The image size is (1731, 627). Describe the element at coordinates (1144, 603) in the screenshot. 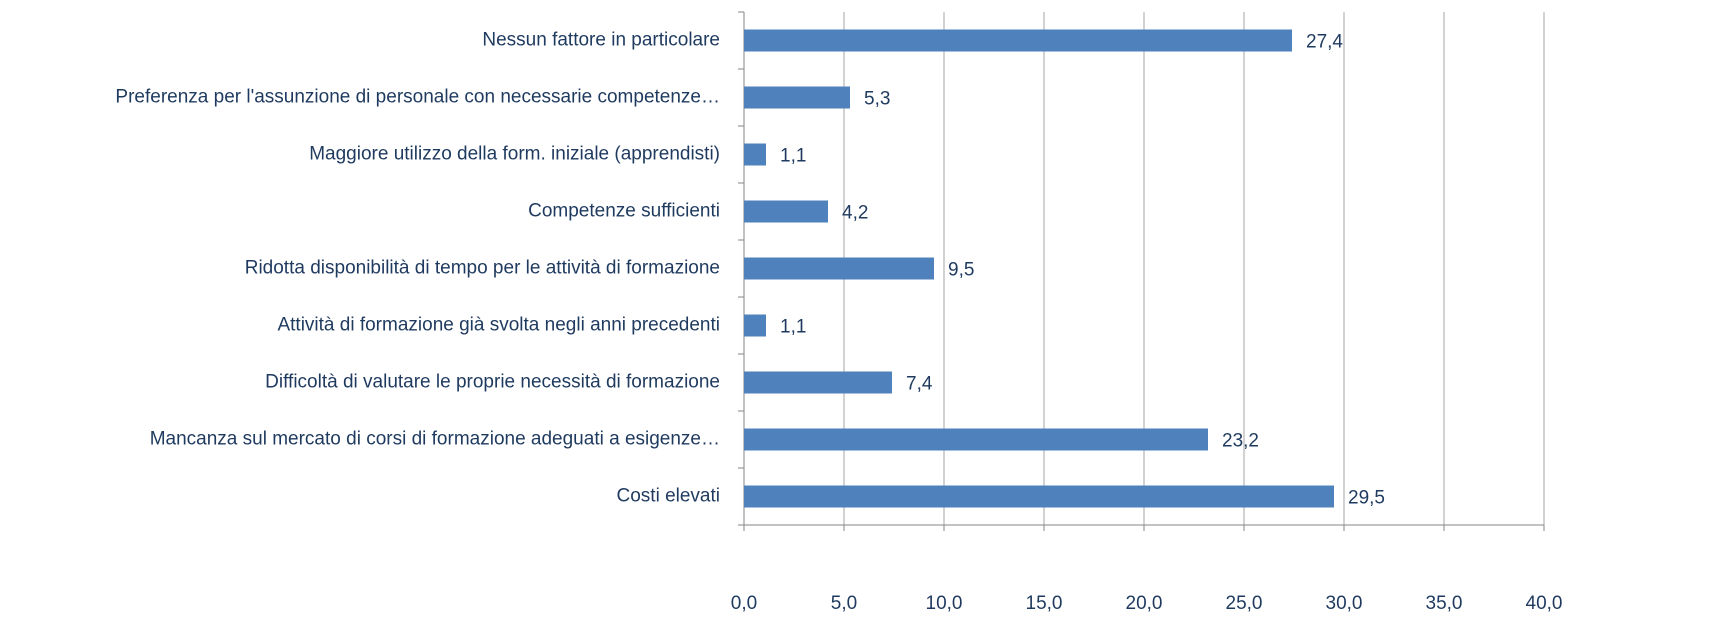

I see `x-tick-label: 20,0` at that location.